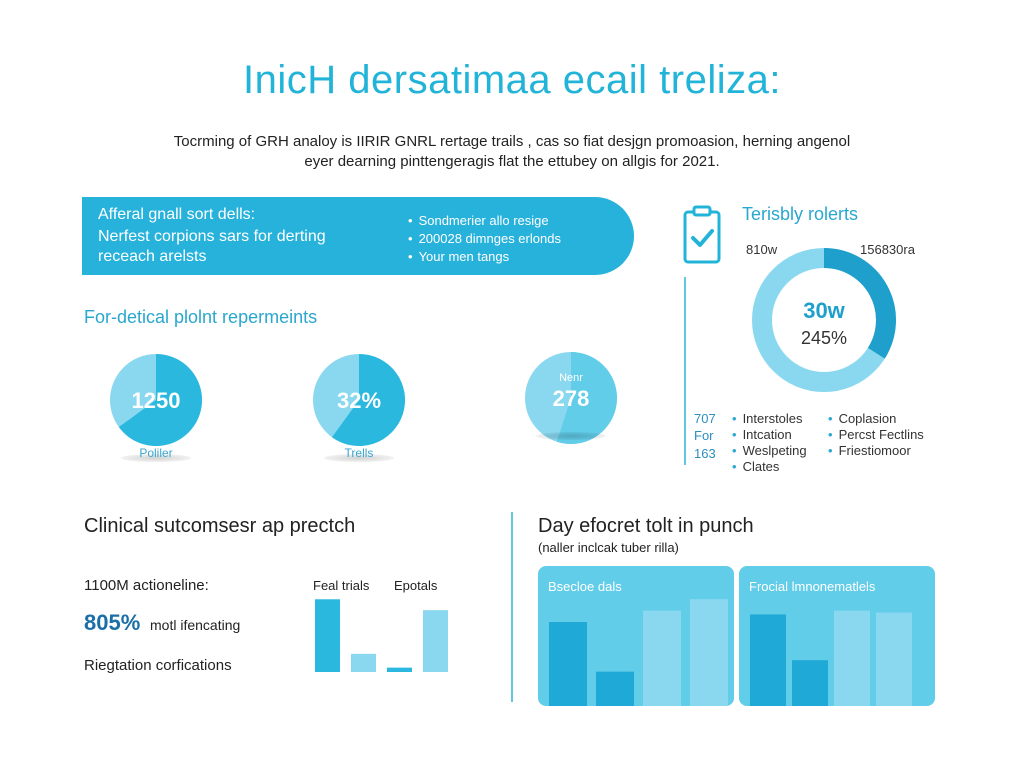  Describe the element at coordinates (862, 418) in the screenshot. I see `legend-item: Coplasion` at that location.